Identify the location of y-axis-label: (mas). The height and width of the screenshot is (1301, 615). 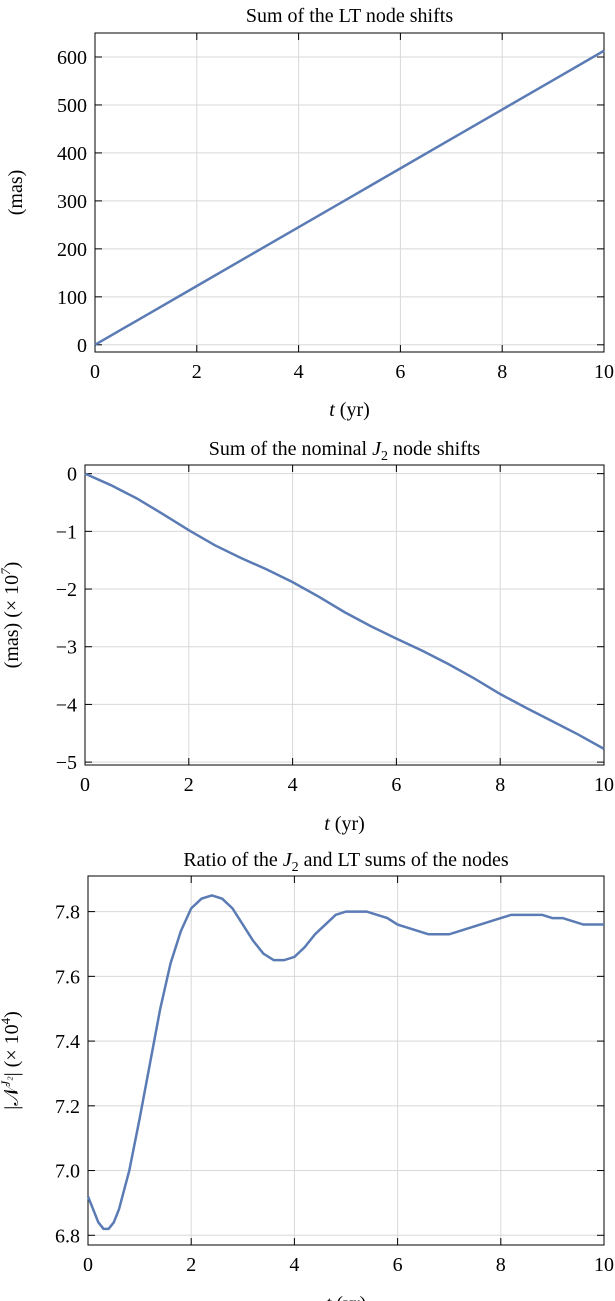
(16, 193).